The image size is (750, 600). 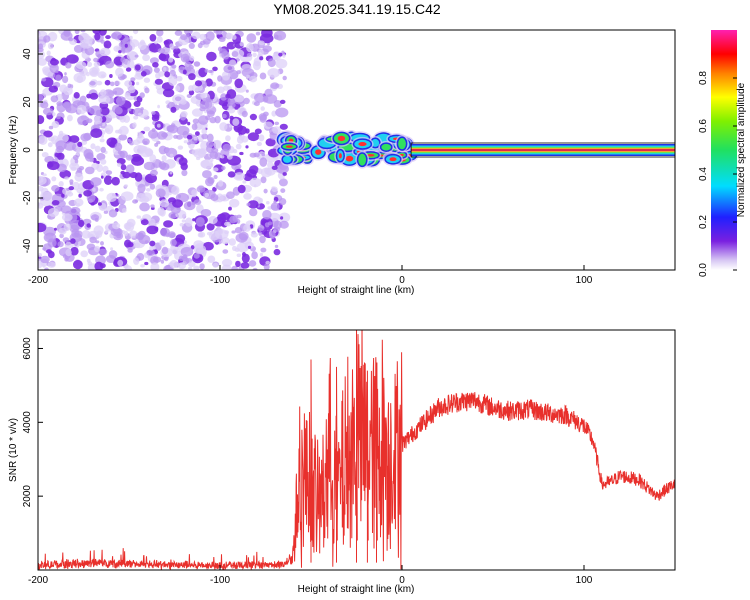 I want to click on spectrogram-x-label: Height of straight line (km), so click(x=356, y=290).